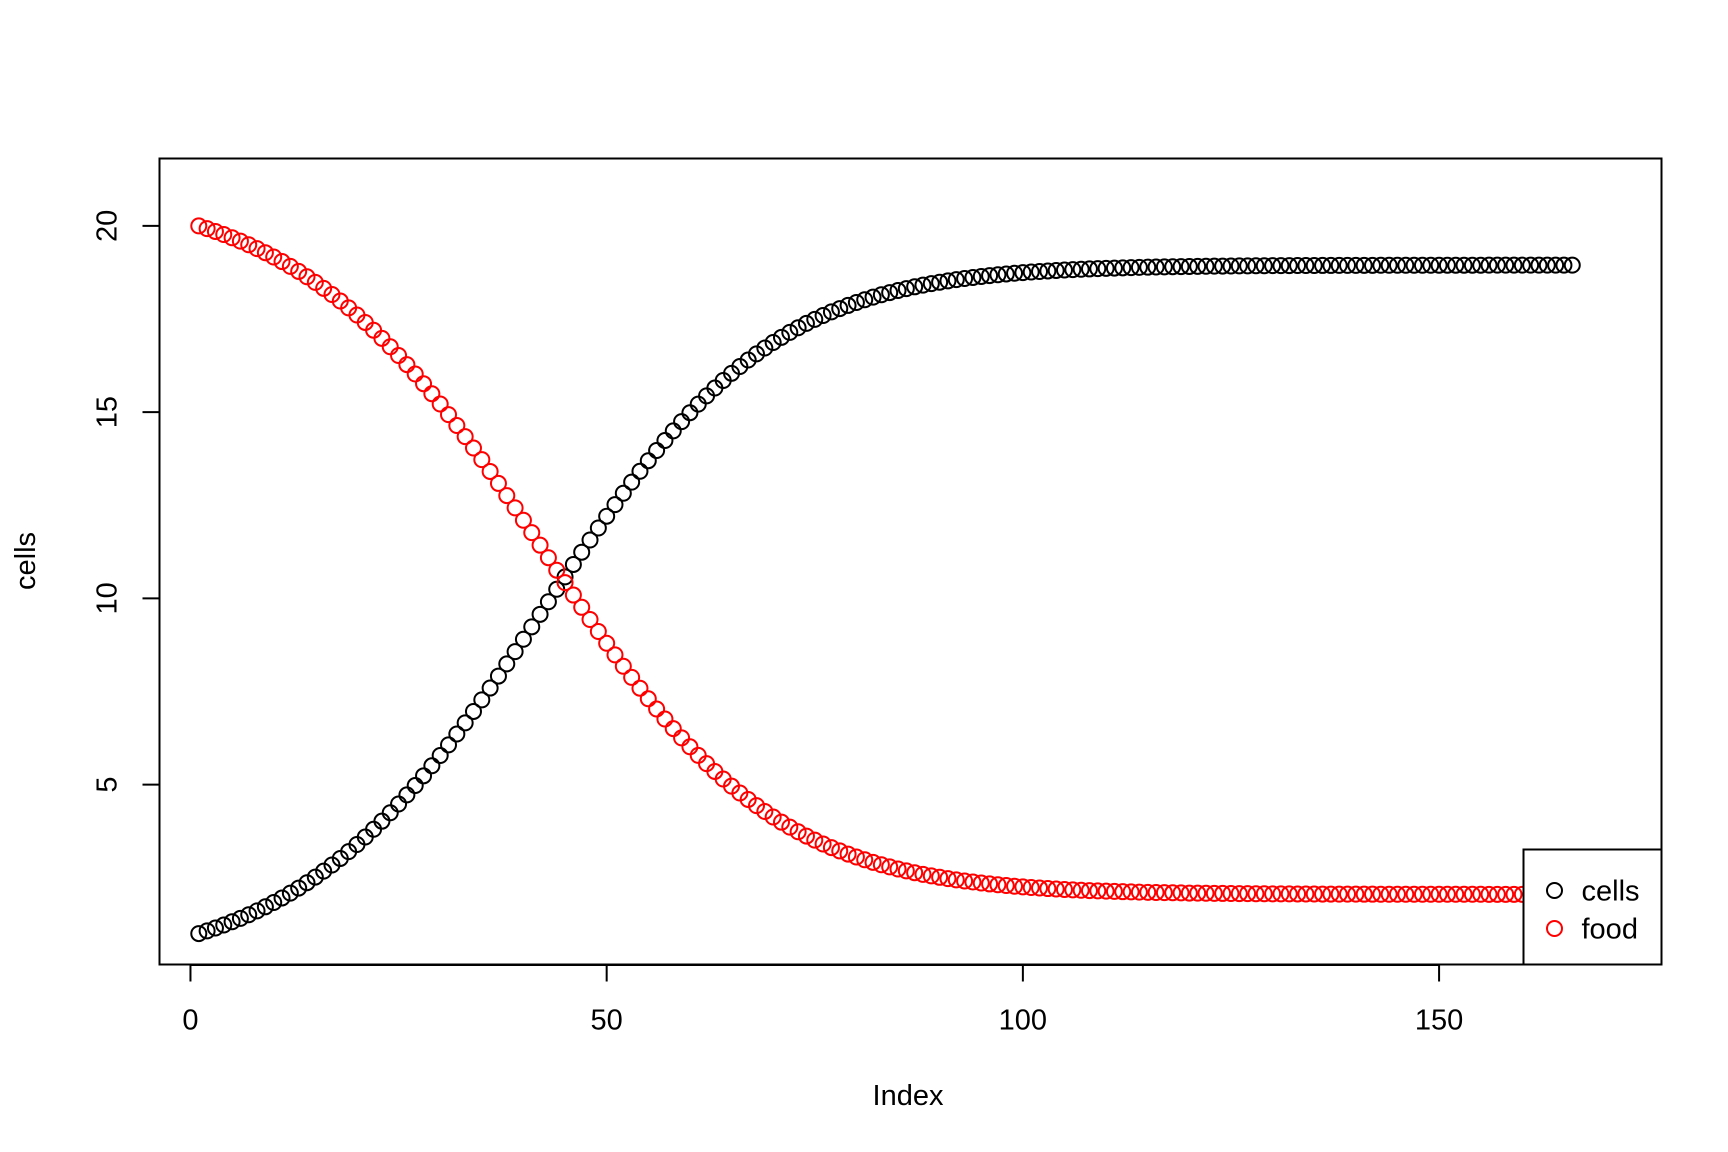  I want to click on legend: cells food, so click(1592, 907).